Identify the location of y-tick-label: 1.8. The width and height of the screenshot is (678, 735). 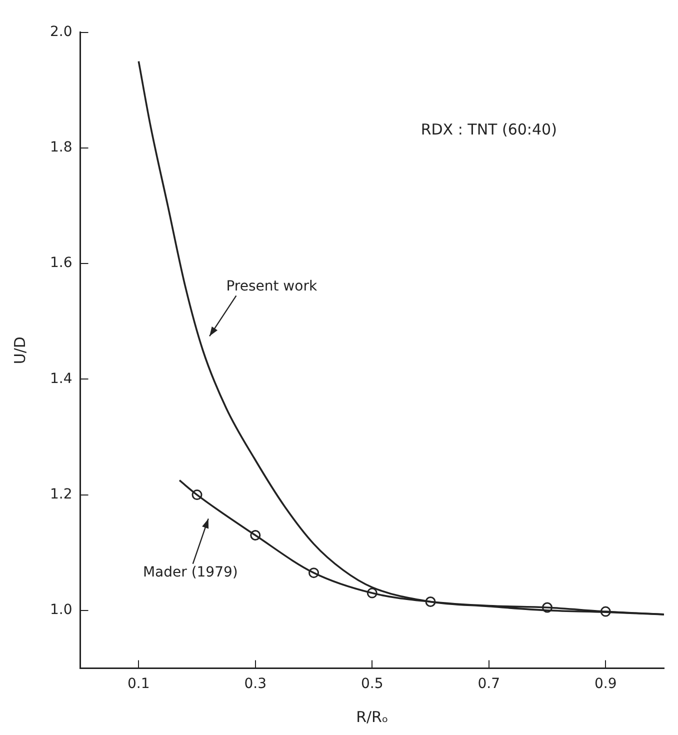
(61, 148).